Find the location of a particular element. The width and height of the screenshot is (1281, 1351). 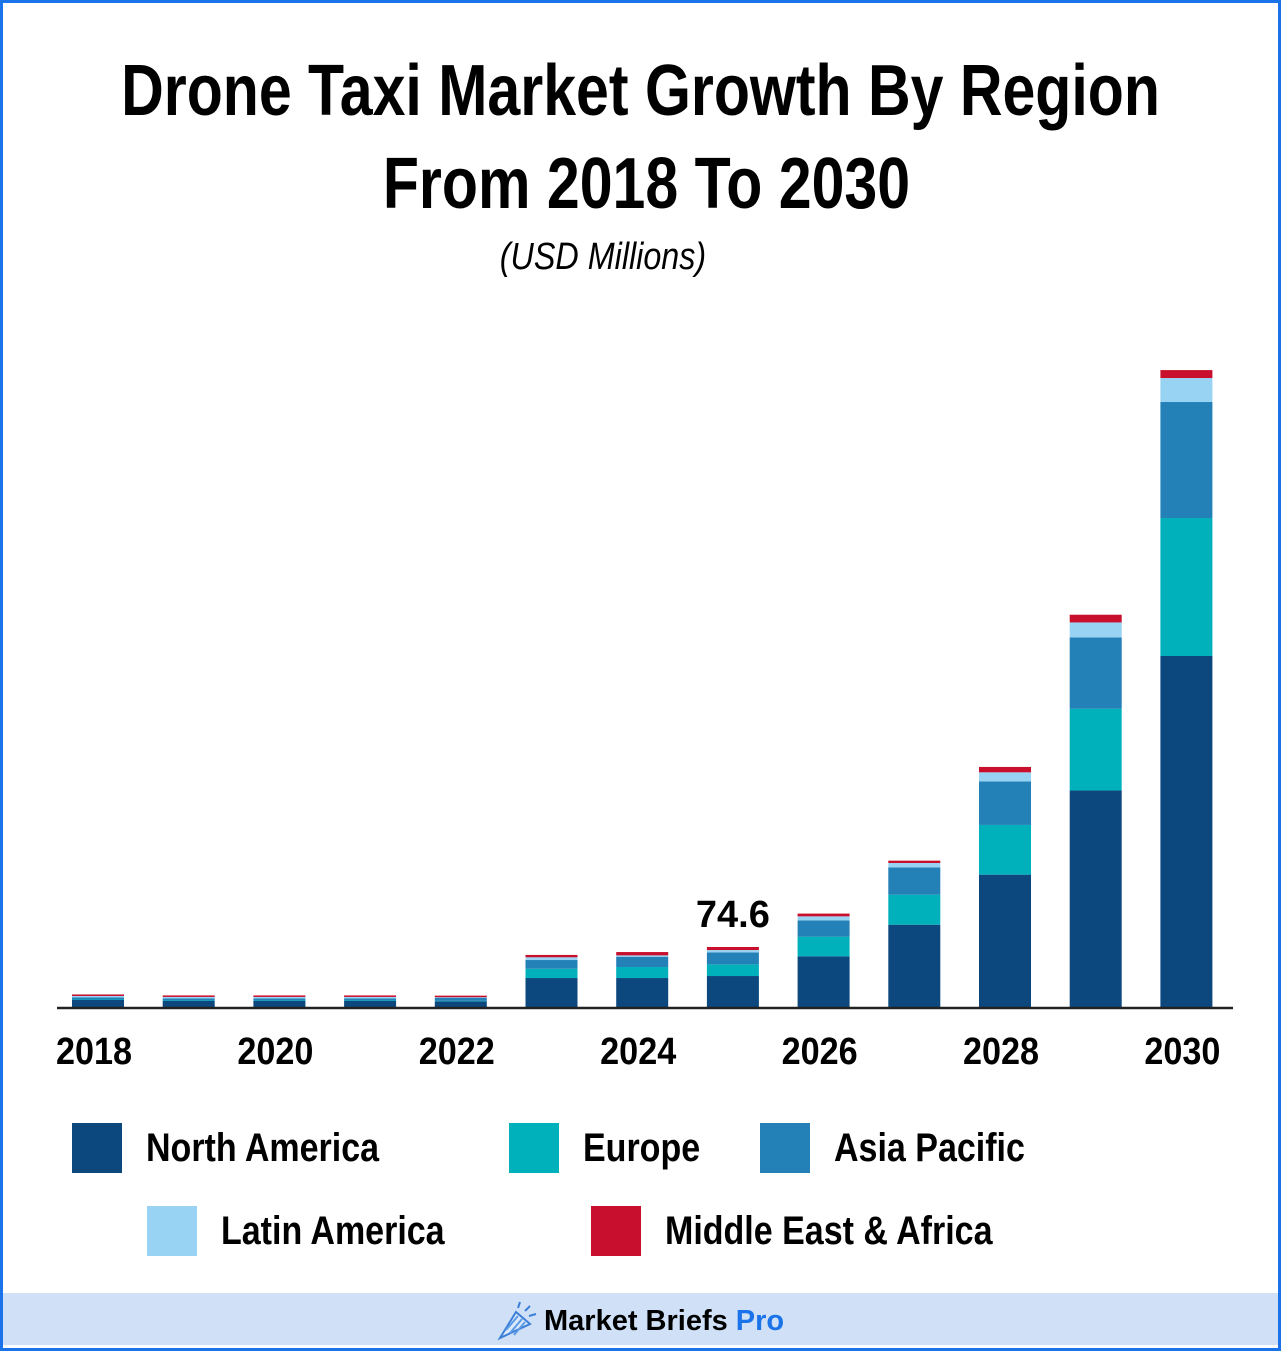

bar-segment-2019-latin-america is located at coordinates (188, 997).